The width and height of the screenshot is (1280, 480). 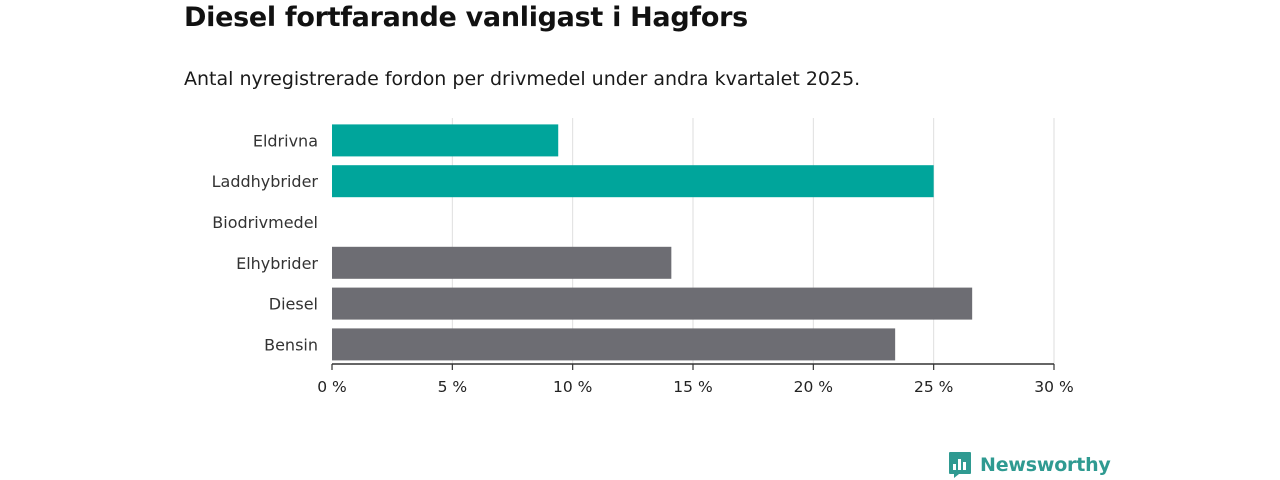 I want to click on bar-laddhybrider, so click(x=633, y=181).